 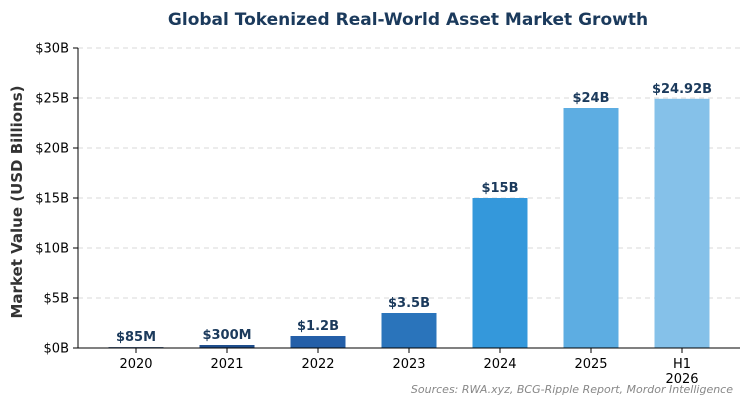 I want to click on x-tick-labels: 2020 2021 2022 2023 2024 2025 H1 2026, so click(x=409, y=367).